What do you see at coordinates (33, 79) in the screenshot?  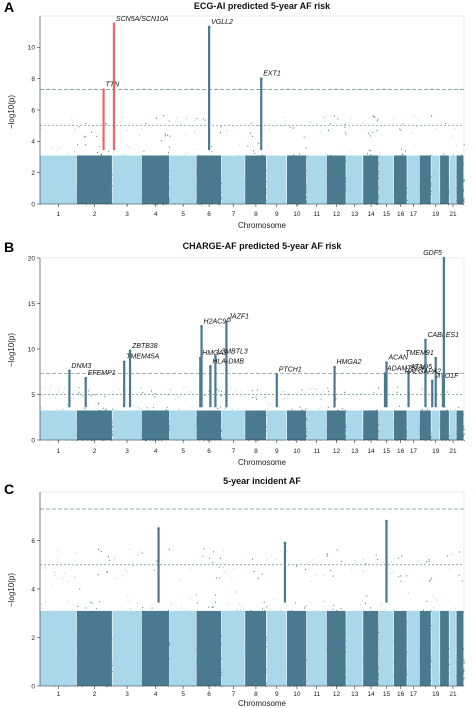 I see `y-tick-label: 8` at bounding box center [33, 79].